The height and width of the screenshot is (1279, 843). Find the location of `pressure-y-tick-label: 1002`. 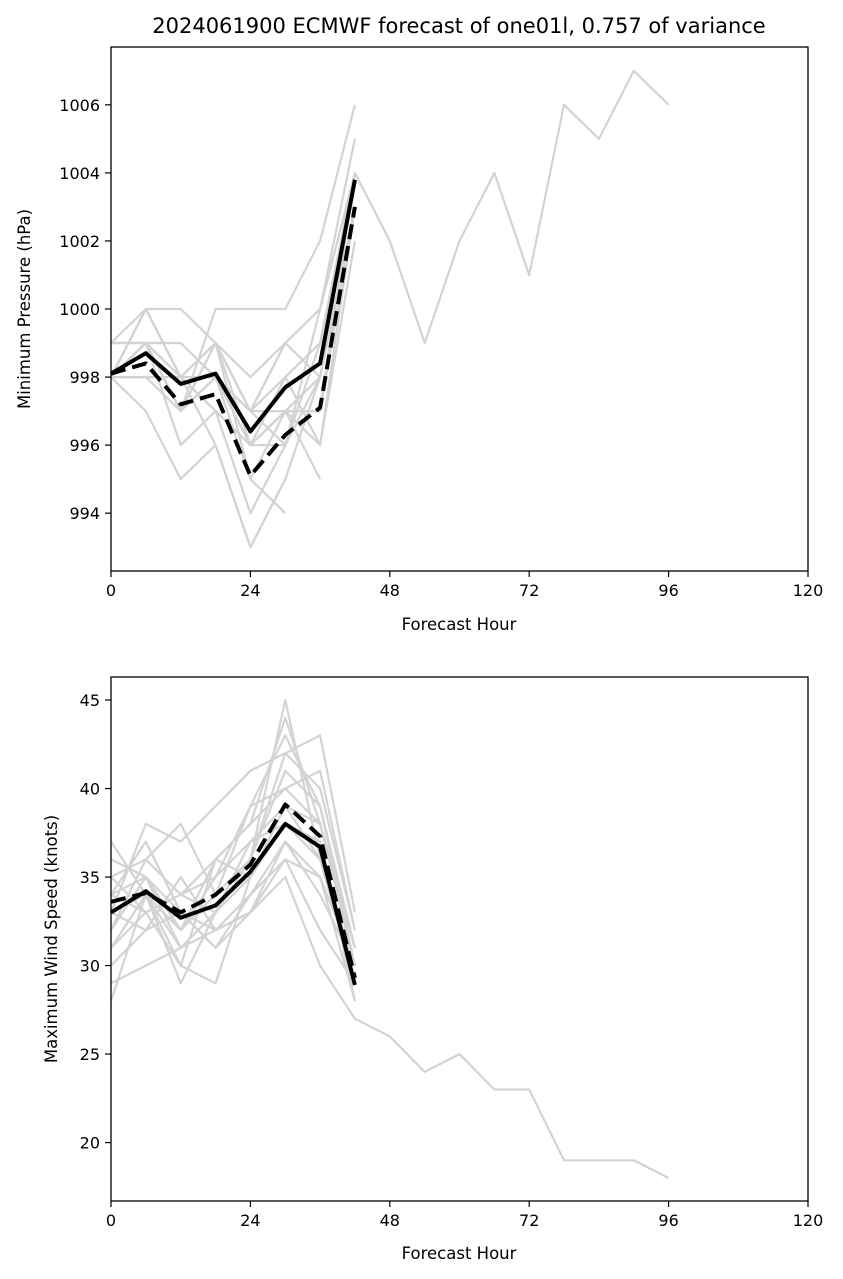

pressure-y-tick-label: 1002 is located at coordinates (79, 241).